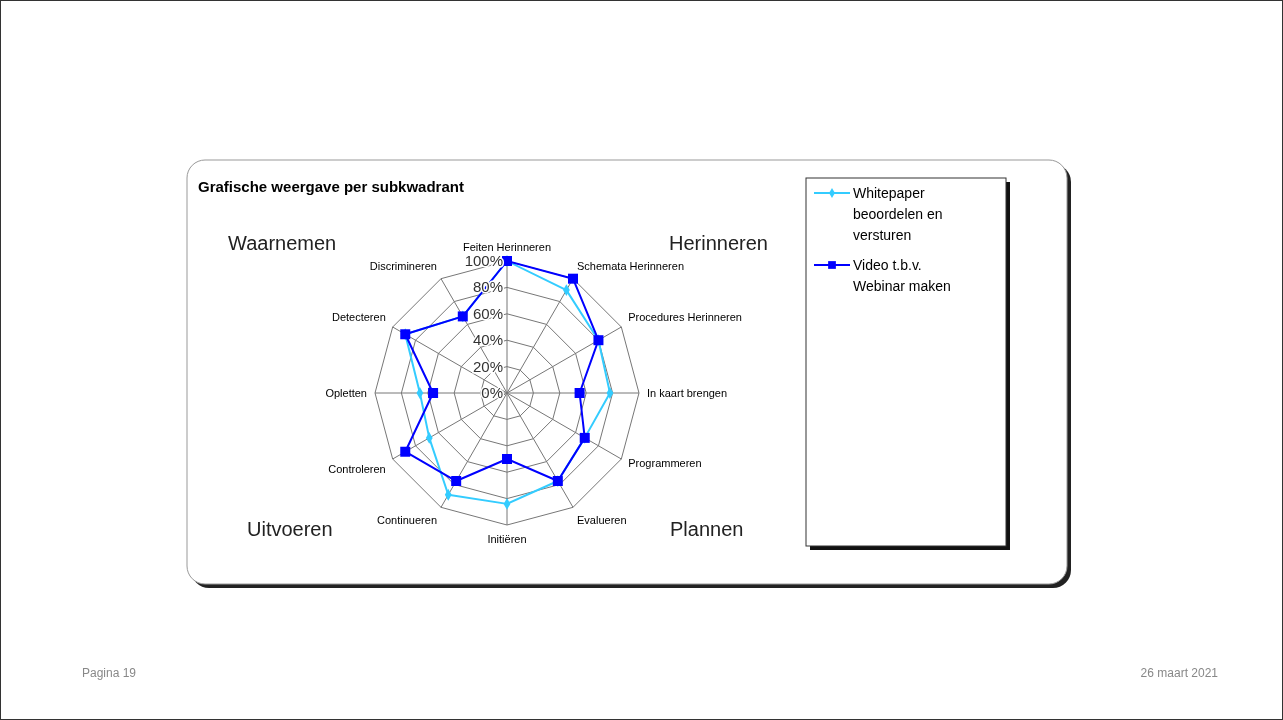 This screenshot has height=720, width=1283. I want to click on spoke-label: In kaart brengen, so click(687, 393).